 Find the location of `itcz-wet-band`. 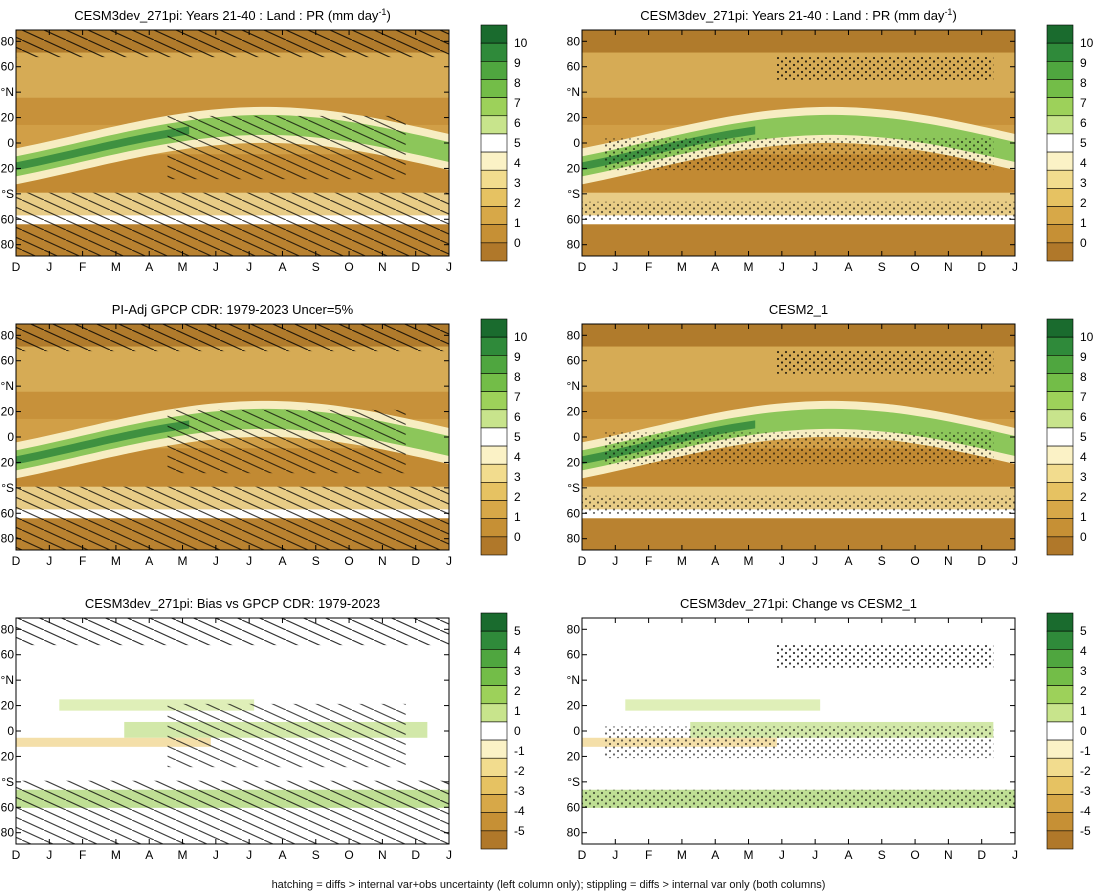

itcz-wet-band is located at coordinates (798, 439).